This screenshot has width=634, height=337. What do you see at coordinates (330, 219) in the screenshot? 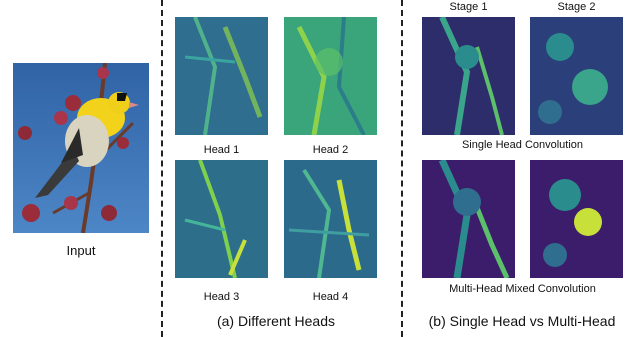
I see `head-4-map` at bounding box center [330, 219].